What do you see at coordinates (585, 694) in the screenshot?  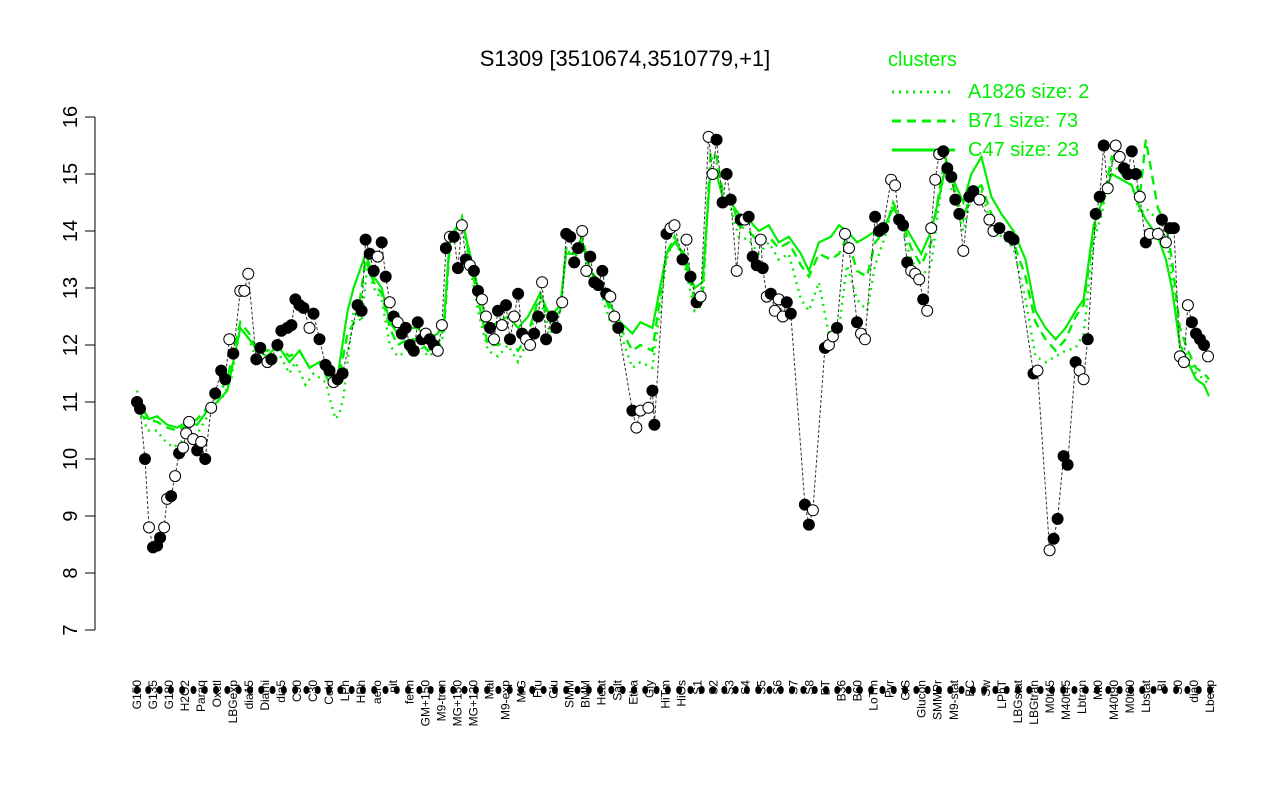 I see `x-tick-label: BMM` at bounding box center [585, 694].